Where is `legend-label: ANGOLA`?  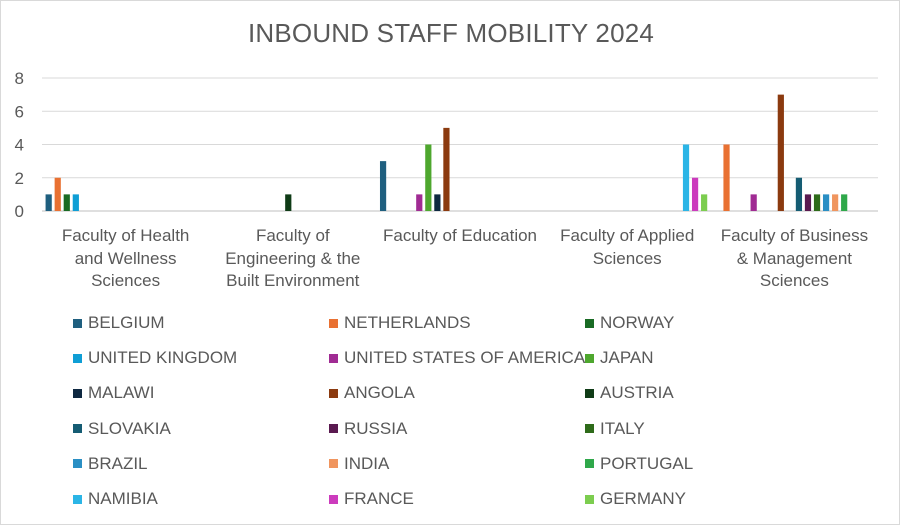 legend-label: ANGOLA is located at coordinates (379, 393).